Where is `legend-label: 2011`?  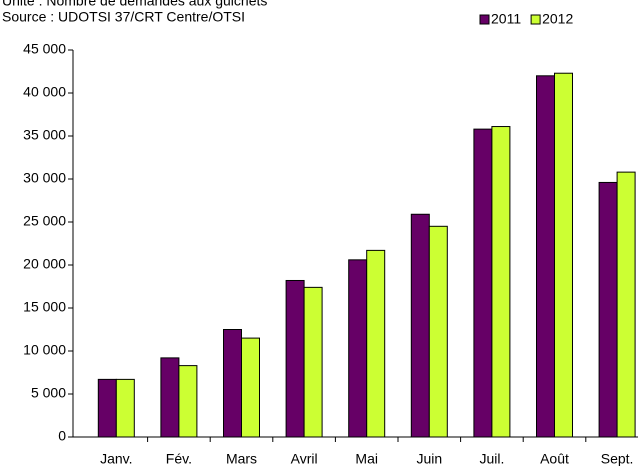
legend-label: 2011 is located at coordinates (506, 19).